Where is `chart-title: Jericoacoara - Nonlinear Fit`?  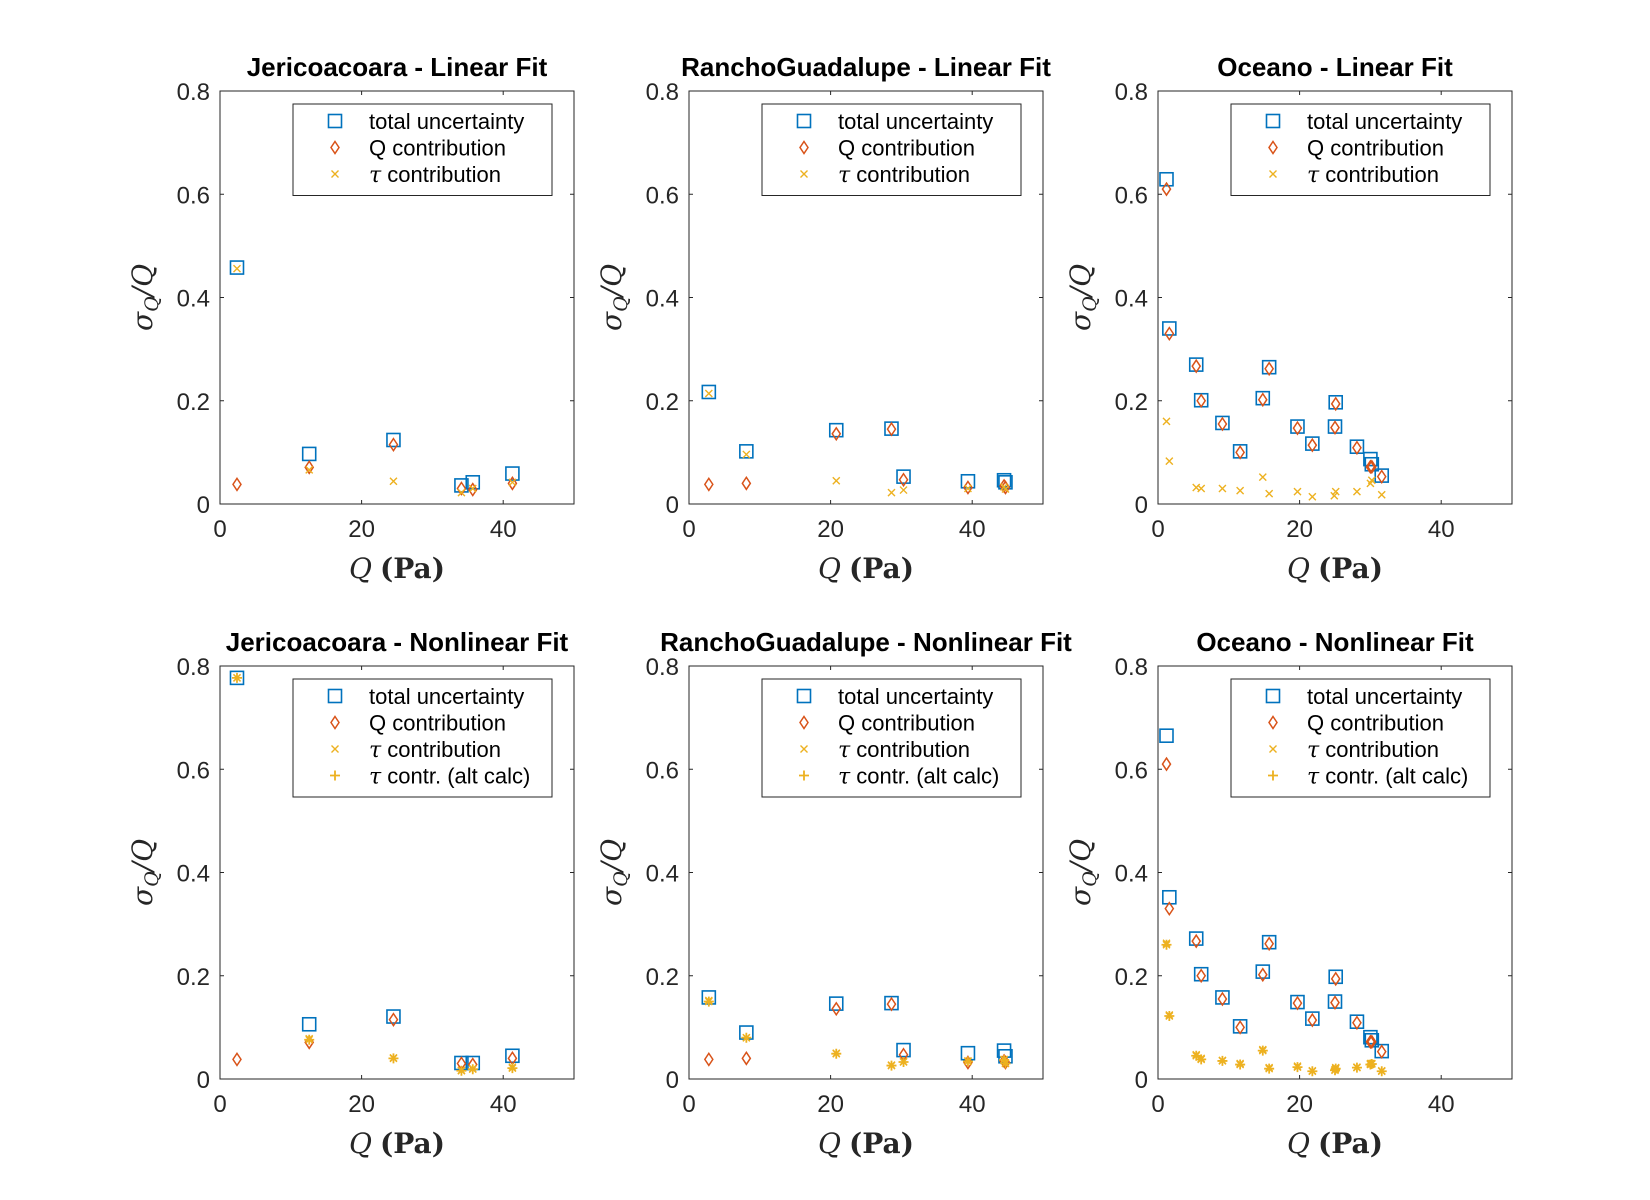
chart-title: Jericoacoara - Nonlinear Fit is located at coordinates (397, 642).